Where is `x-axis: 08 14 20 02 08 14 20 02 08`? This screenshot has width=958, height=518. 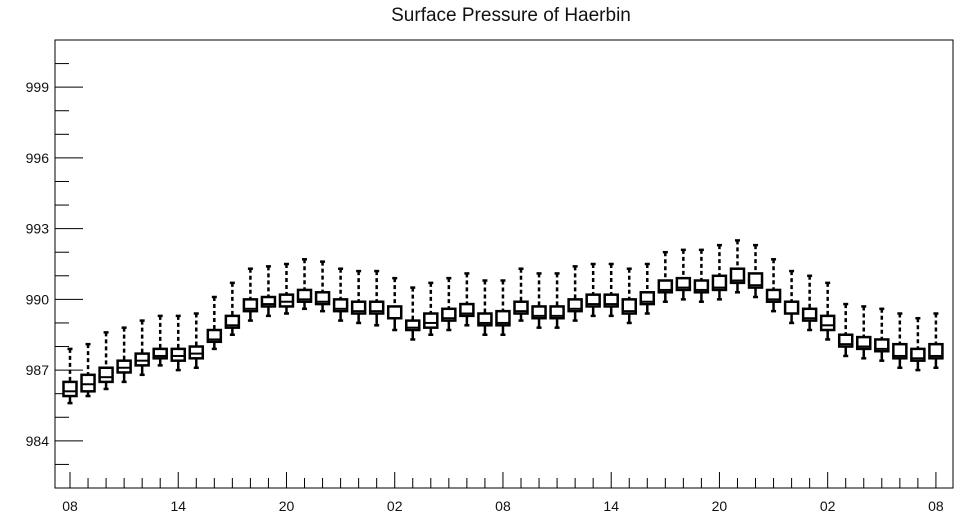 x-axis: 08 14 20 02 08 14 20 02 08 is located at coordinates (503, 493).